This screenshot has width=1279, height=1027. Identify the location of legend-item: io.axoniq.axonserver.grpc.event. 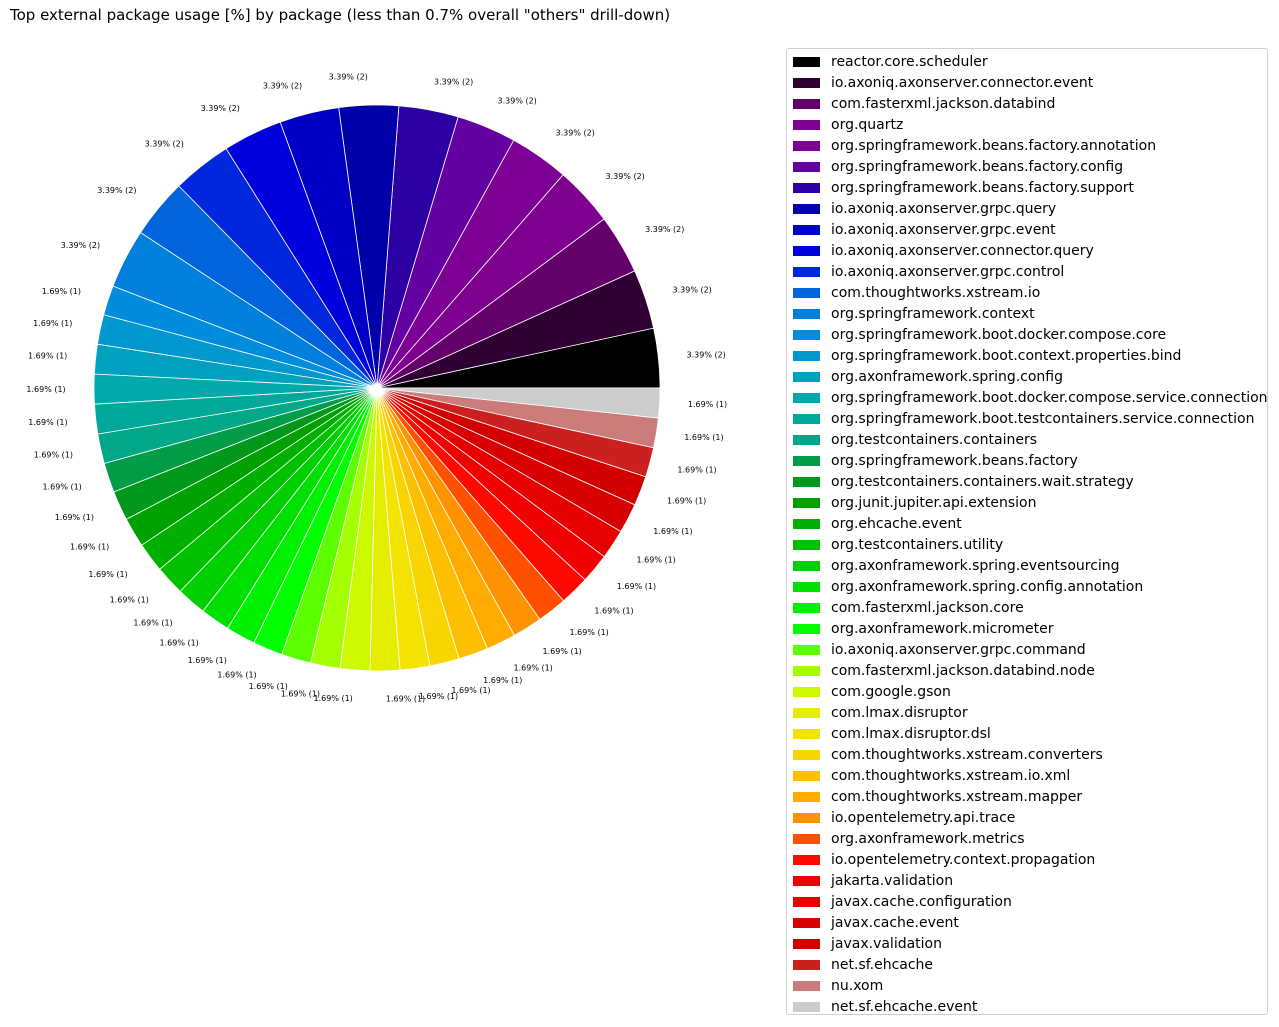
(924, 229).